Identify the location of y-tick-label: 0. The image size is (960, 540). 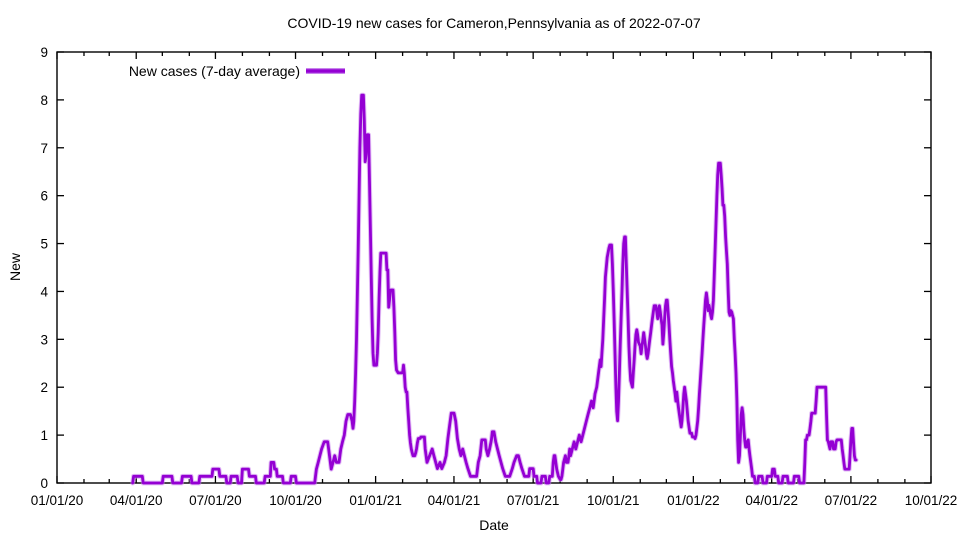
(44, 483).